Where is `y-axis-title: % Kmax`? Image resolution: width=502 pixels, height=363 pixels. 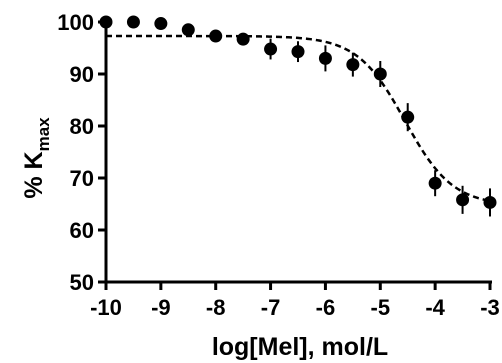 y-axis-title: % Kmax is located at coordinates (36, 158).